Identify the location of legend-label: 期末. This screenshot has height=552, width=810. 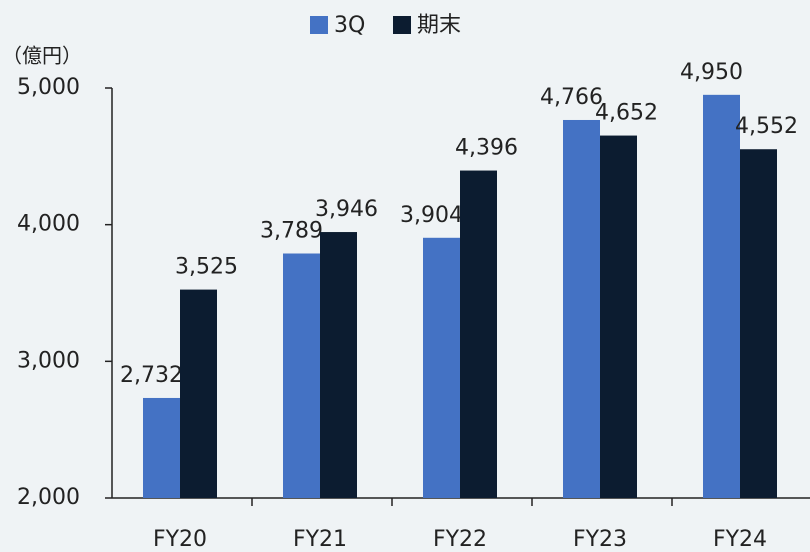
(439, 25).